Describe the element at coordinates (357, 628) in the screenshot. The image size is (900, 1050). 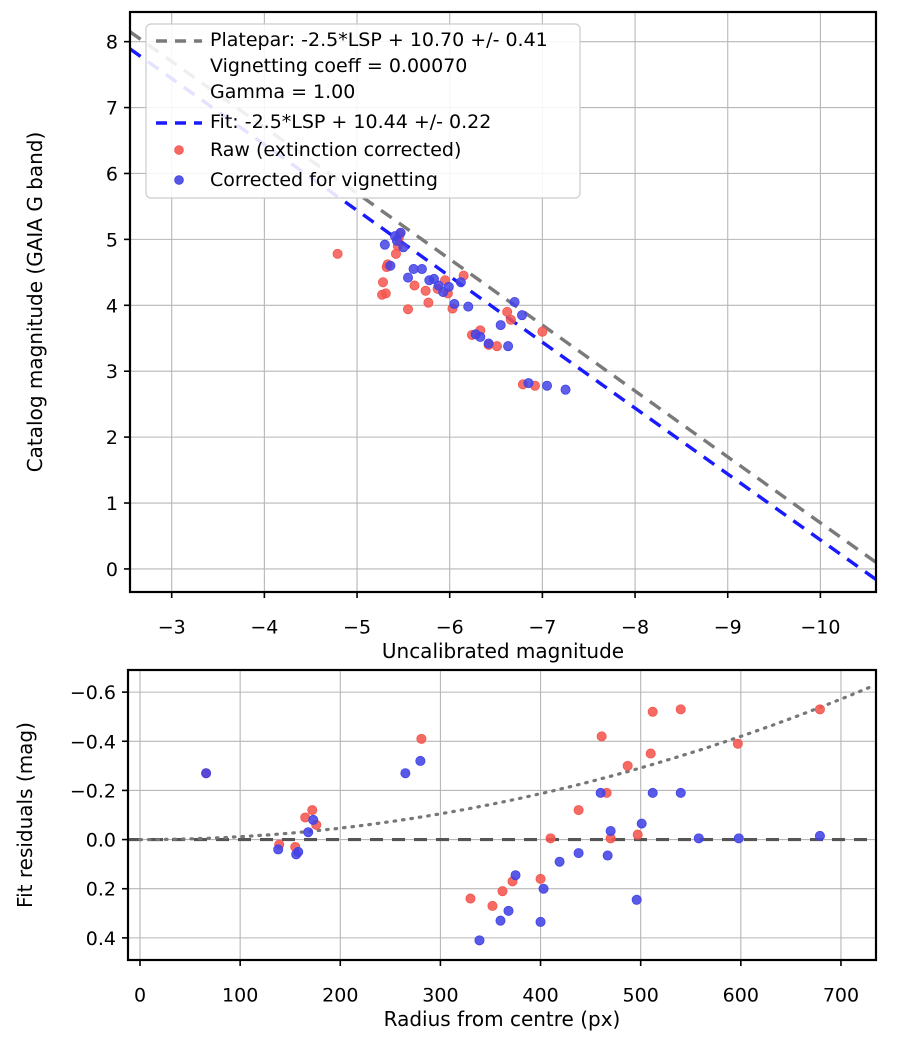
I see `x-tick-label: −5` at that location.